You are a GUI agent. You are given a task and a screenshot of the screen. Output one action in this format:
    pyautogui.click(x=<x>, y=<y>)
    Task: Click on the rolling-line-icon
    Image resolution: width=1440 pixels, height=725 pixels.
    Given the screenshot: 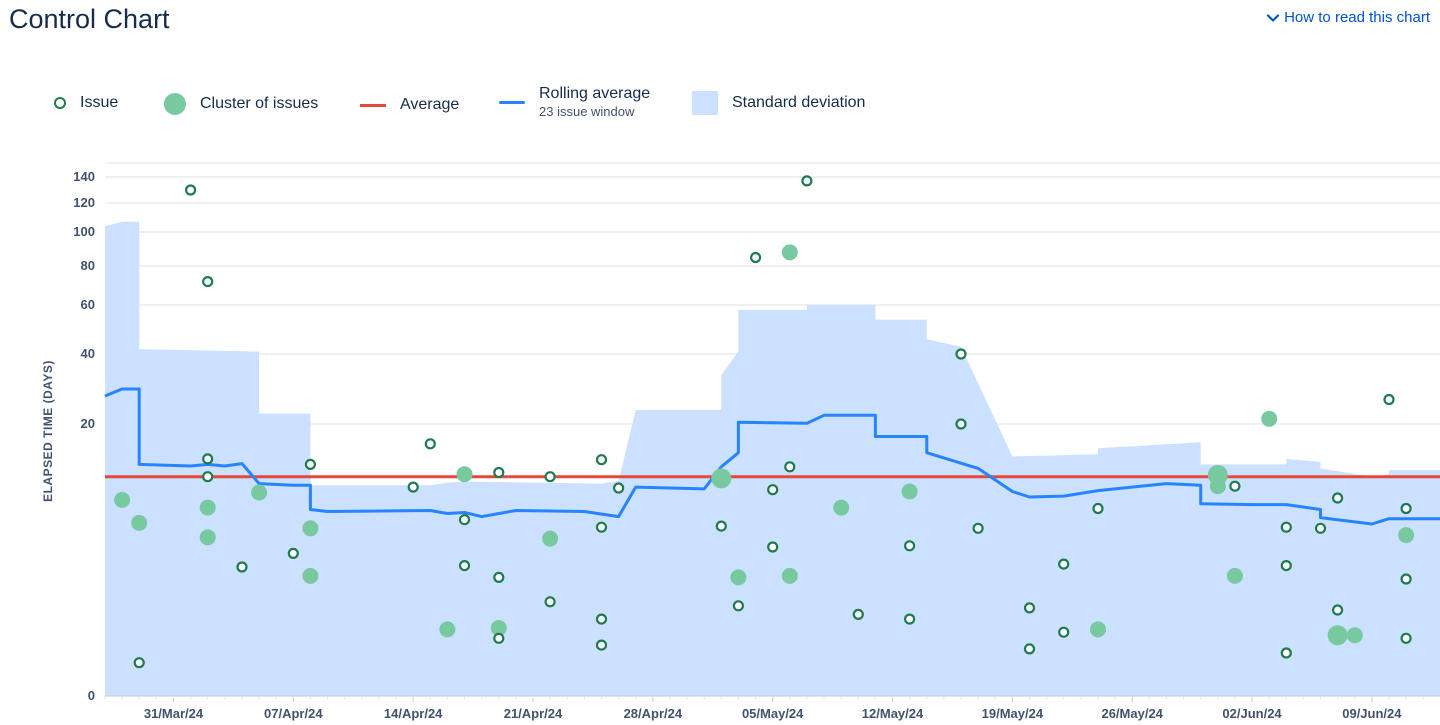 What is the action you would take?
    pyautogui.click(x=512, y=102)
    